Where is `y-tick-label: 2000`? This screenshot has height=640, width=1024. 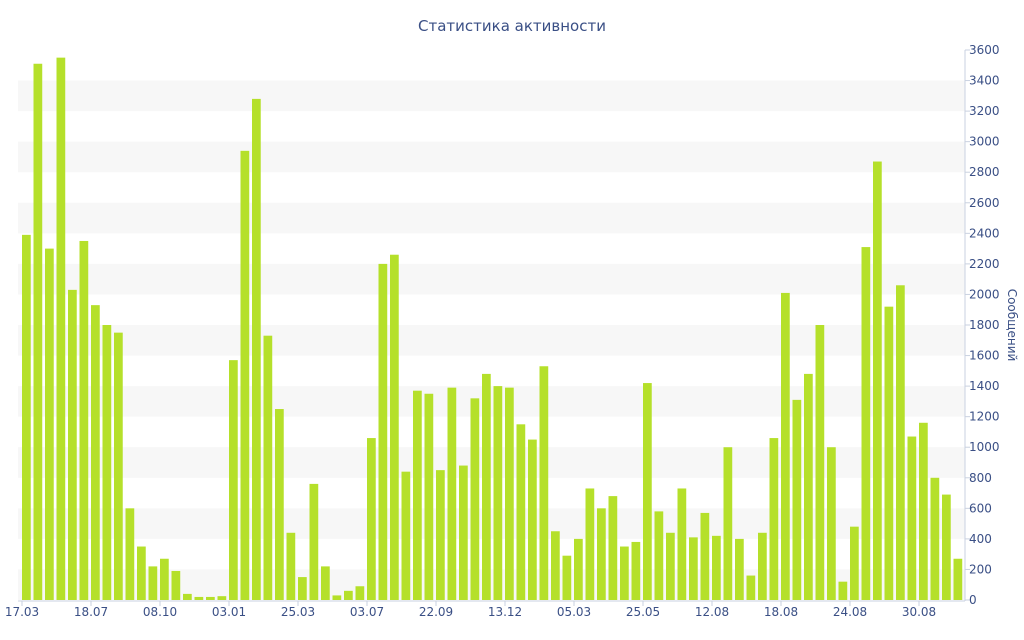
y-tick-label: 2000 is located at coordinates (984, 294).